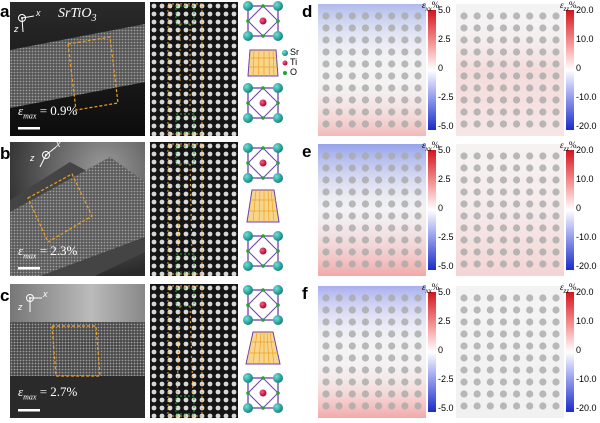 The height and width of the screenshot is (423, 600). I want to click on strain-map-exx-d, so click(372, 70).